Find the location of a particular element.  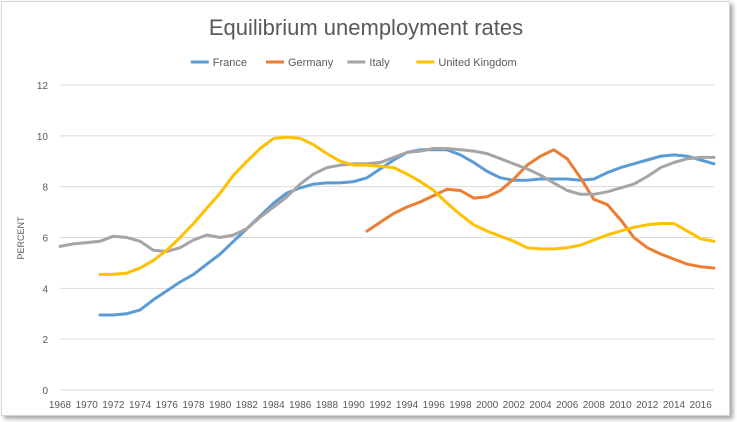

x-tick-label: 1968 is located at coordinates (60, 405).